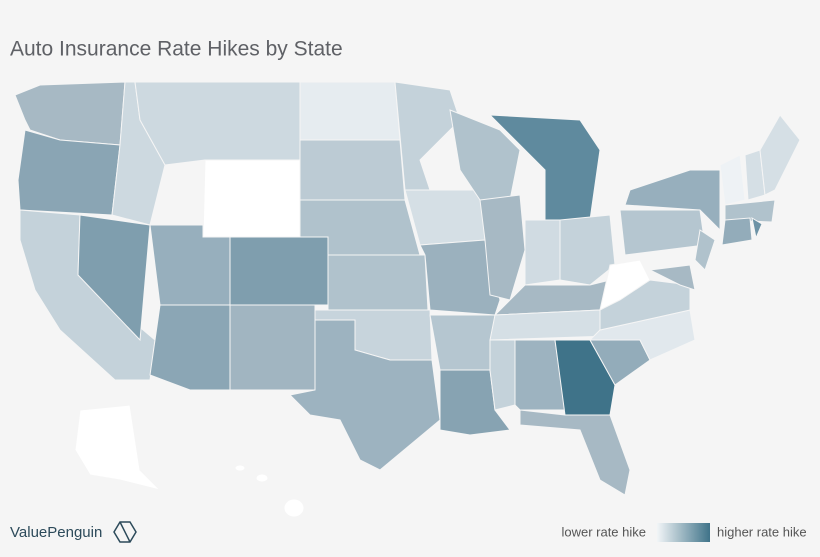  What do you see at coordinates (762, 531) in the screenshot?
I see `legend-high-label: higher rate hike` at bounding box center [762, 531].